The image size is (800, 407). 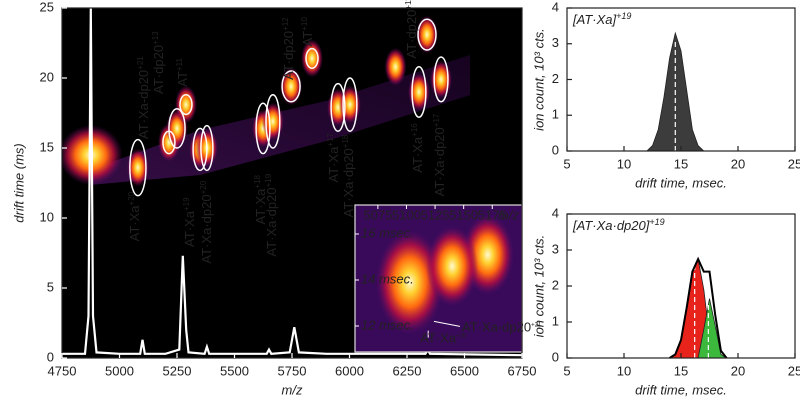 What do you see at coordinates (348, 175) in the screenshot?
I see `peak-label: AT·Xa·dp20+18` at bounding box center [348, 175].